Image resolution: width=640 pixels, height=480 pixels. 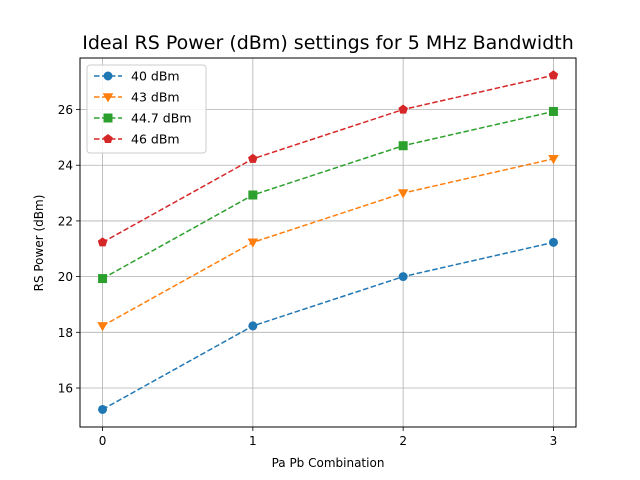 What do you see at coordinates (554, 441) in the screenshot?
I see `x-tick-label: 3` at bounding box center [554, 441].